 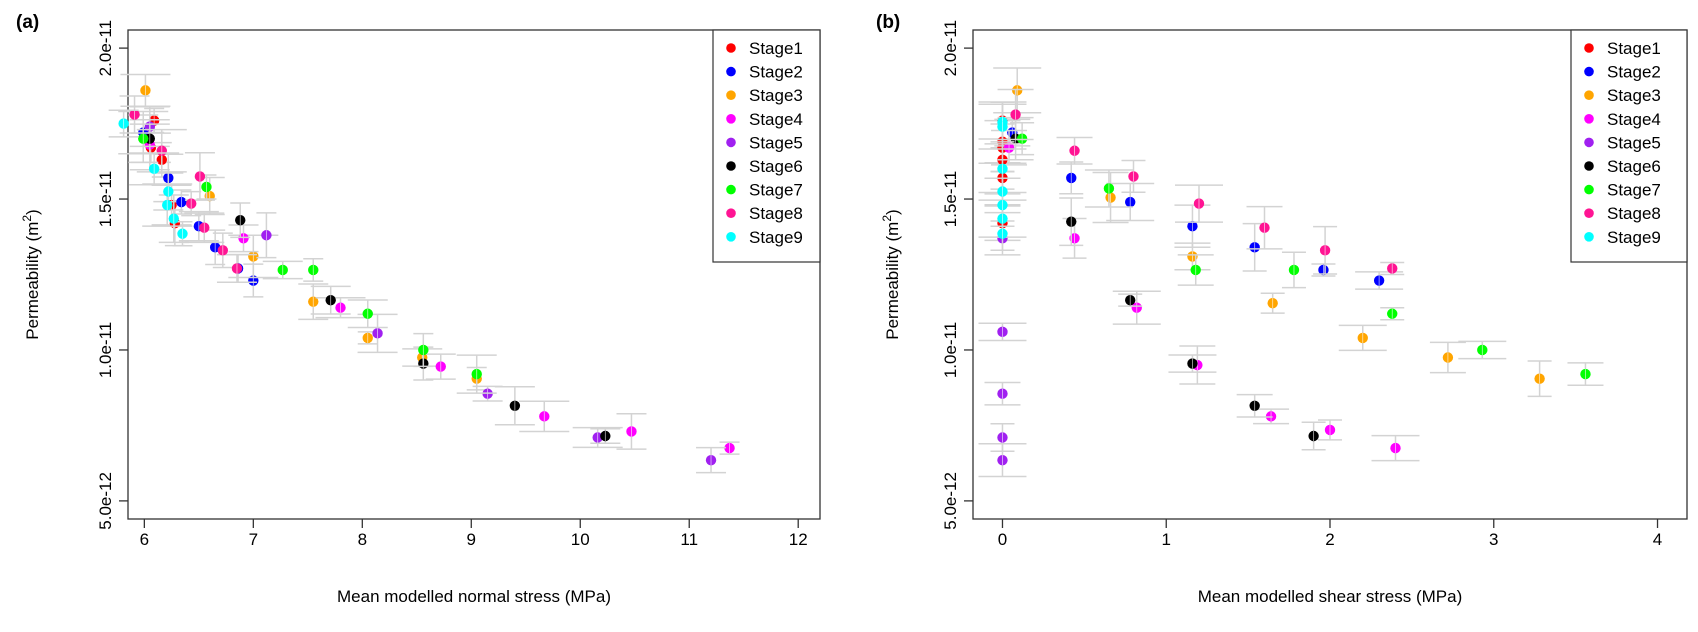 I want to click on panel-label: (a), so click(x=27, y=22).